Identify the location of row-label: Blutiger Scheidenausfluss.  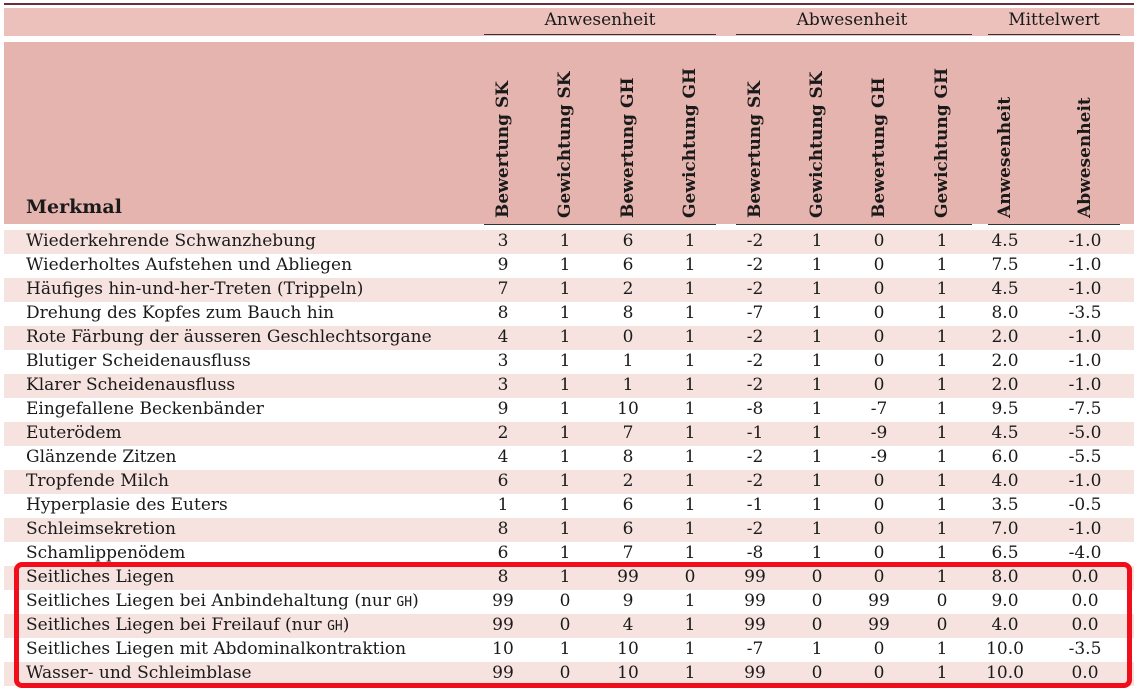
(138, 361).